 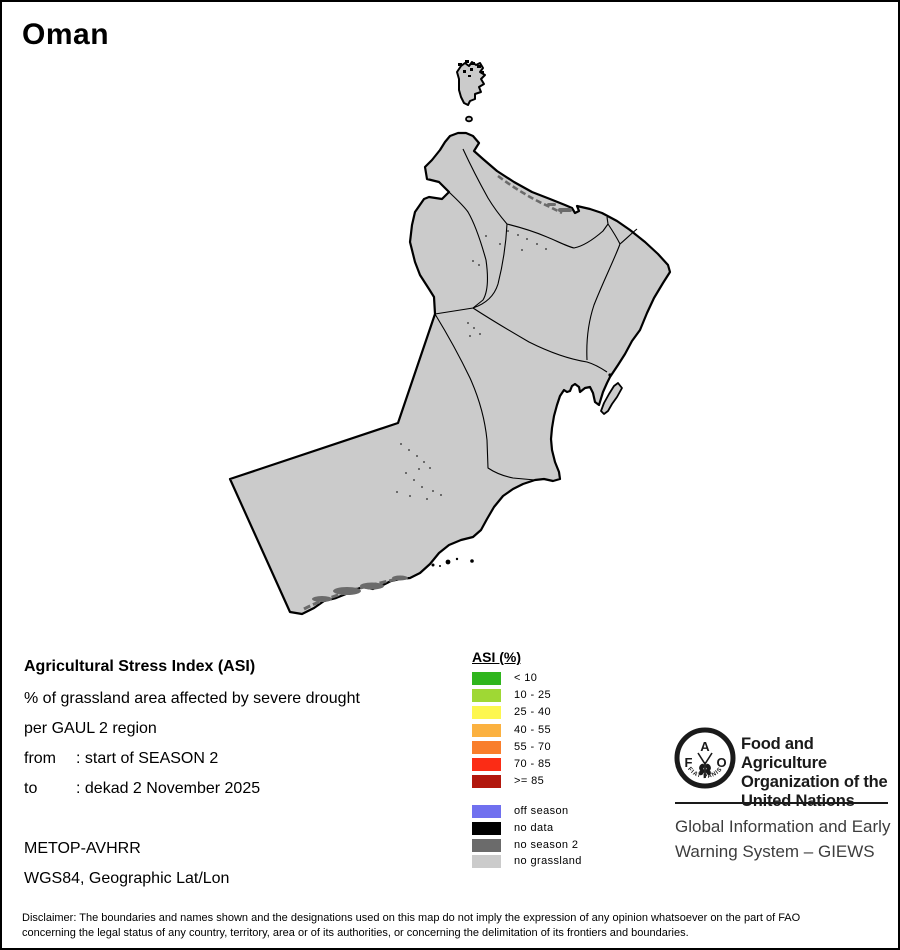 What do you see at coordinates (567, 747) in the screenshot?
I see `legend-row: 55 - 70` at bounding box center [567, 747].